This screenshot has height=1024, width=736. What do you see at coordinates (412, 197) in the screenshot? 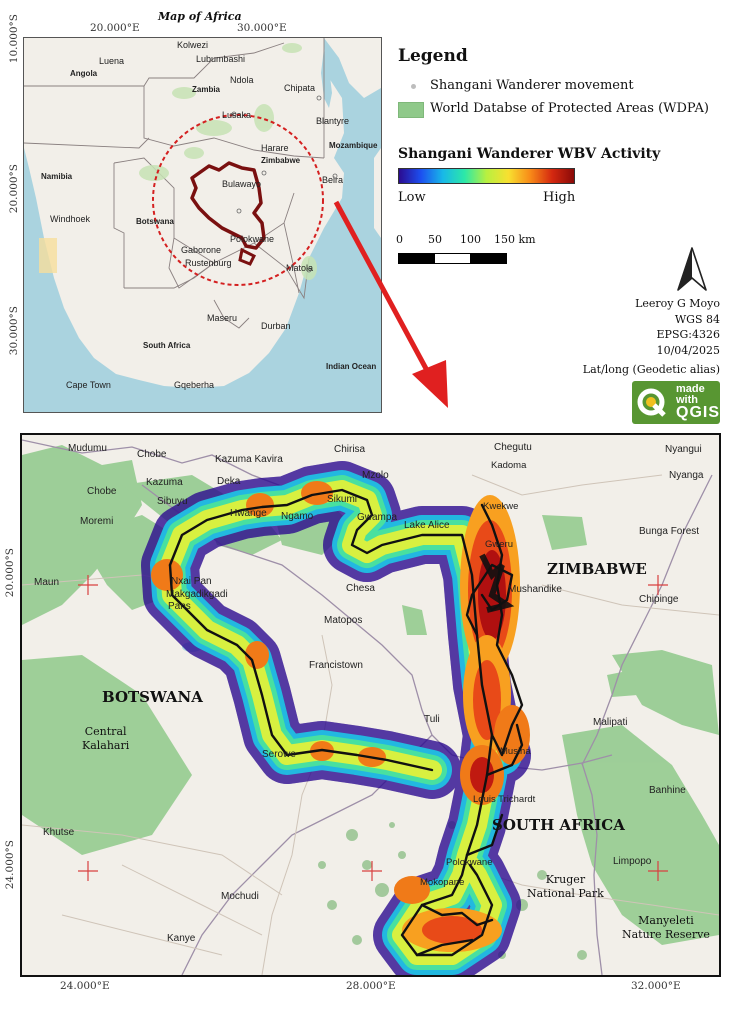
I see `activity-low-label: Low` at bounding box center [412, 197].